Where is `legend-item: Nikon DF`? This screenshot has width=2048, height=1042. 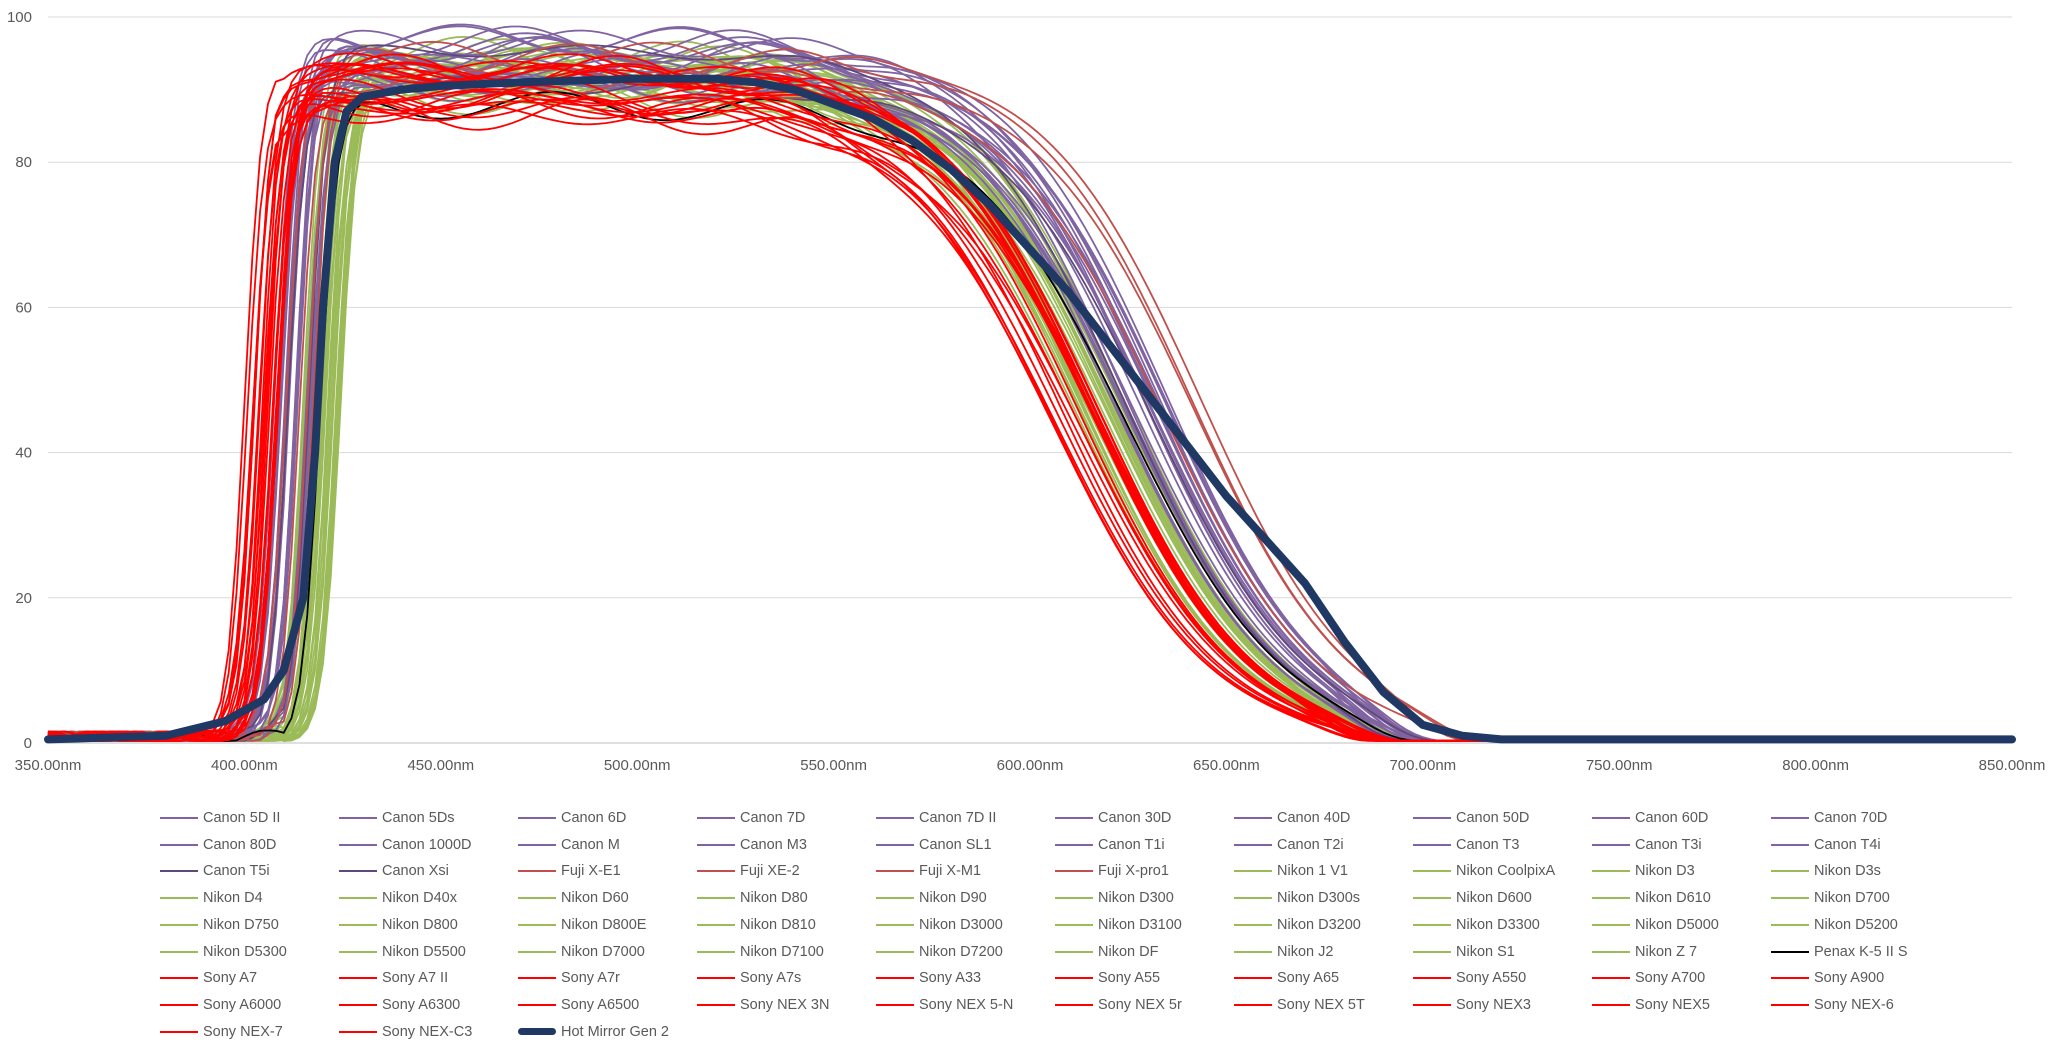 legend-item: Nikon DF is located at coordinates (1106, 952).